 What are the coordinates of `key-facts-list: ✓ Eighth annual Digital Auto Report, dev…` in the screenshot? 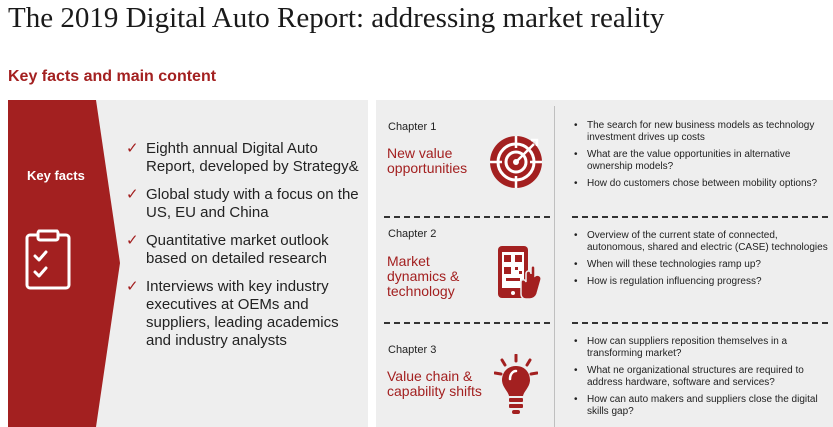 It's located at (244, 250).